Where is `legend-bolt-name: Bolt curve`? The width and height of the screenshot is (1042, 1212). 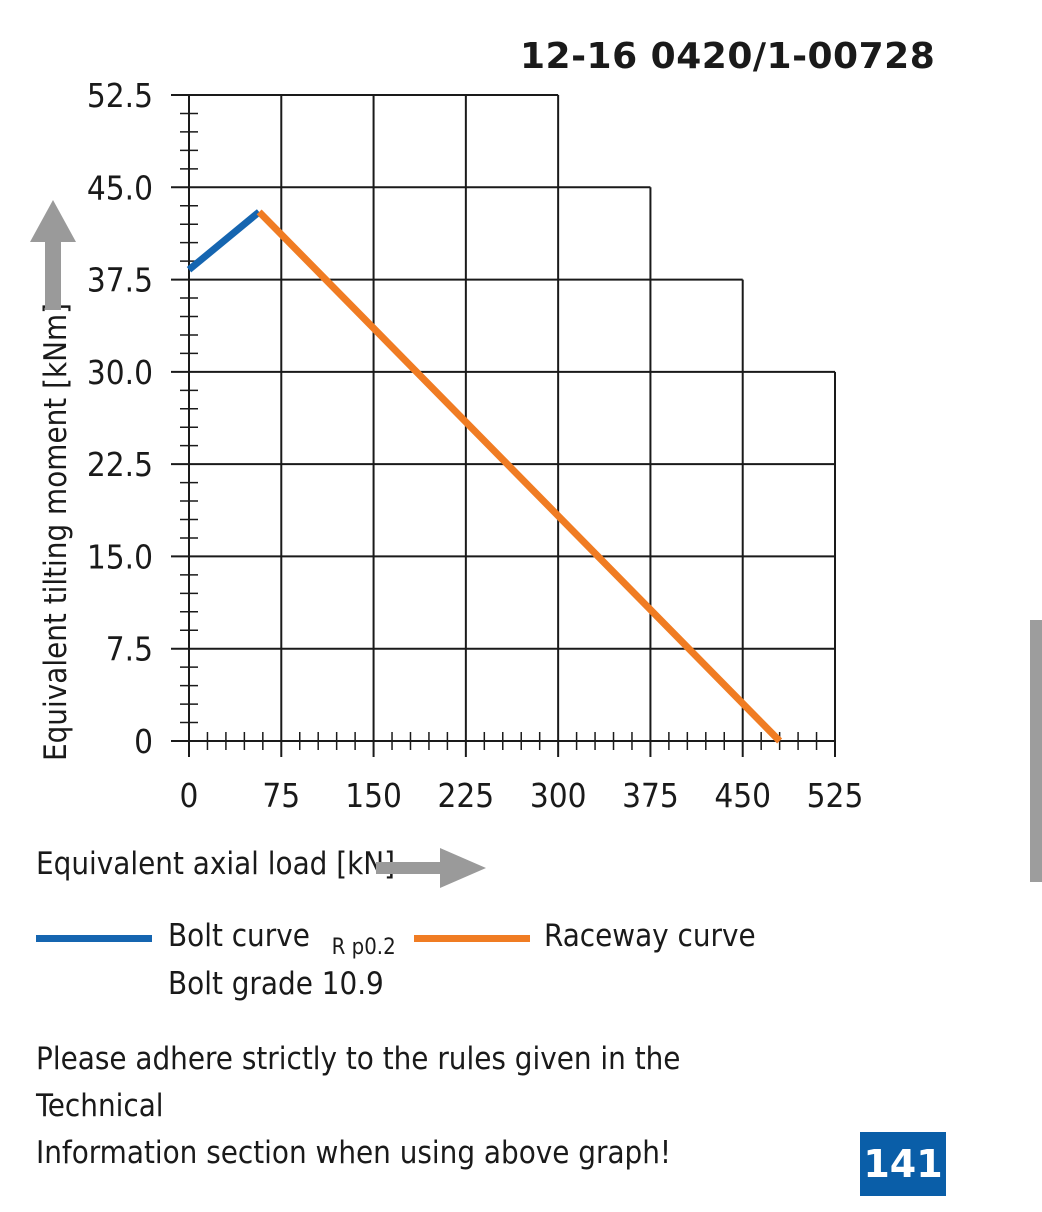
legend-bolt-name: Bolt curve is located at coordinates (239, 936).